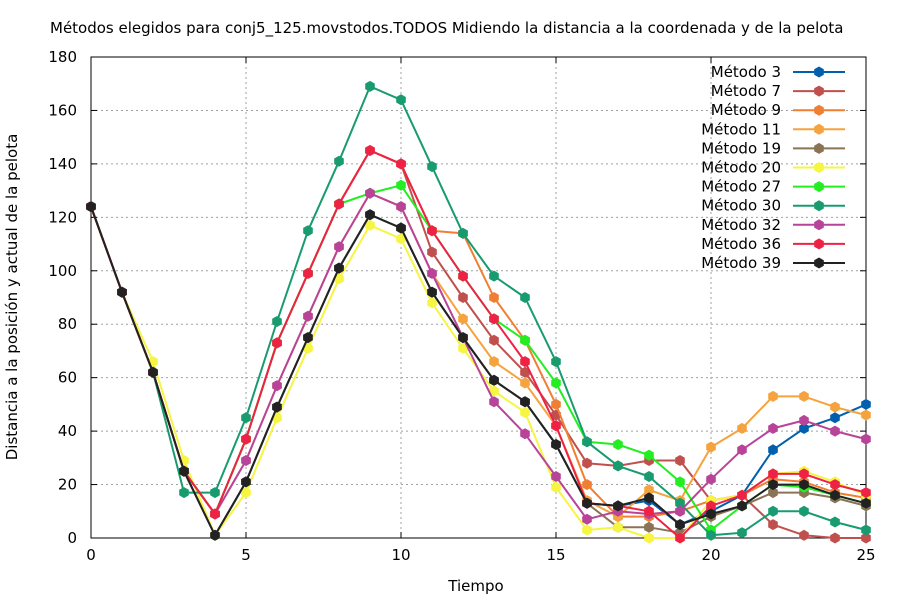  What do you see at coordinates (400, 555) in the screenshot?
I see `x-tick-label: 10` at bounding box center [400, 555].